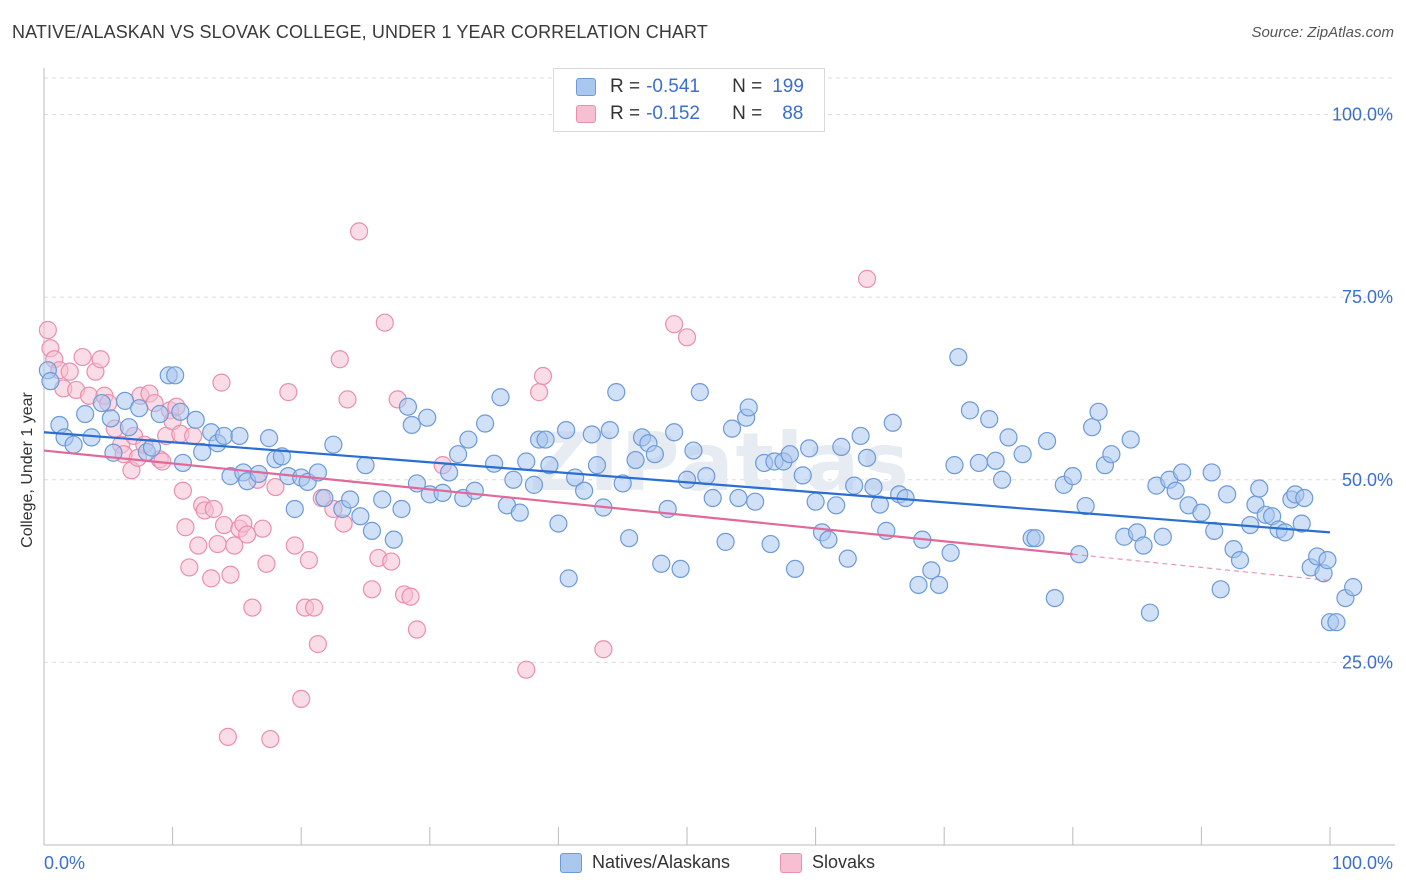 The height and width of the screenshot is (892, 1406). I want to click on legend-r-label: R =, so click(625, 113).